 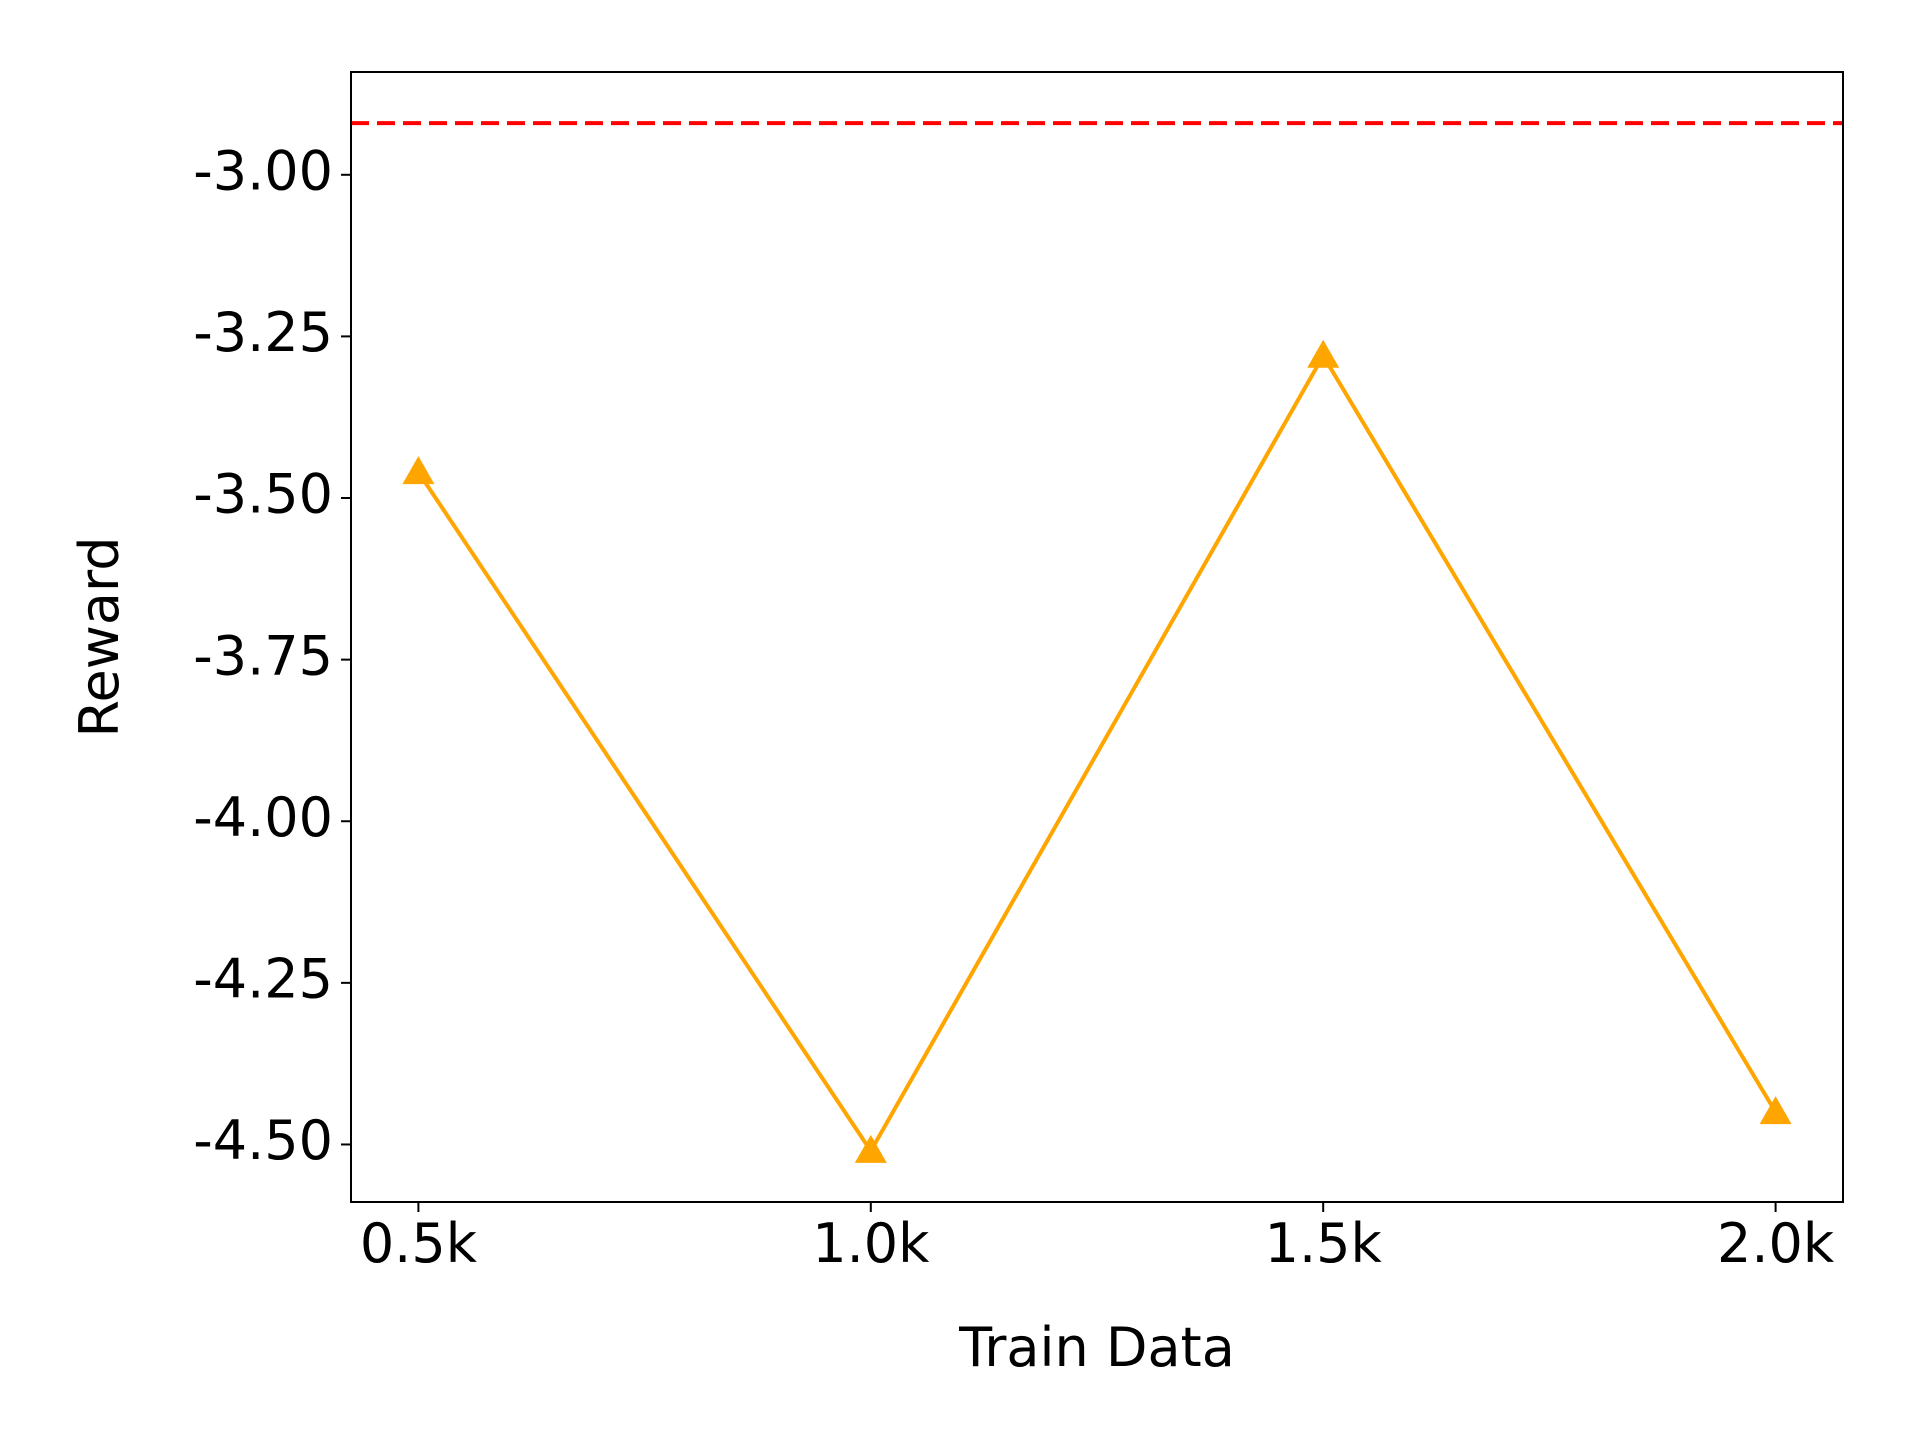 I want to click on y-tick-label: -4.50, so click(x=263, y=1140).